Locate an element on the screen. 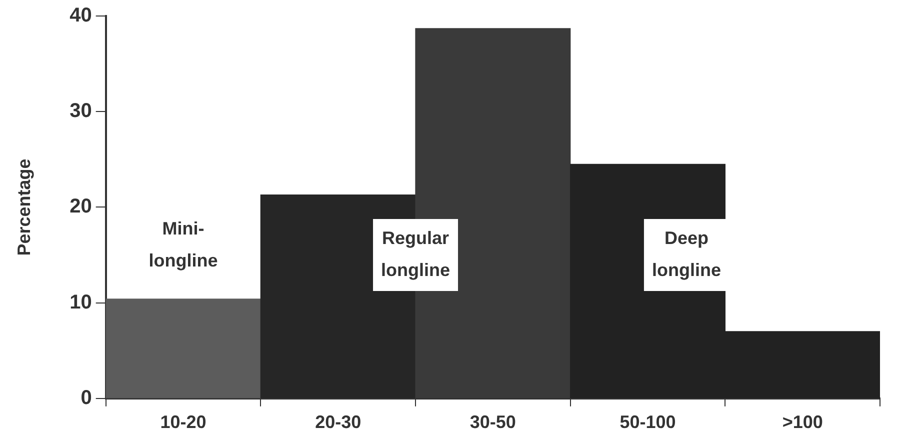  annotation: Deep longline is located at coordinates (686, 254).